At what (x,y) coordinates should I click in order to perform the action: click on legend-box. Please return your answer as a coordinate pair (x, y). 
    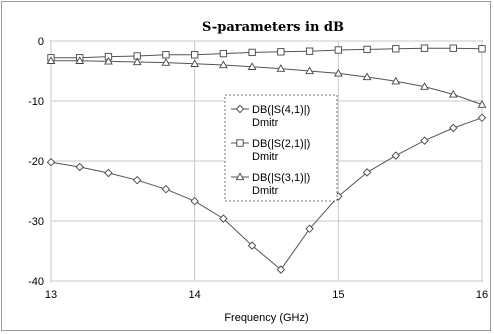
    Looking at the image, I should click on (281, 148).